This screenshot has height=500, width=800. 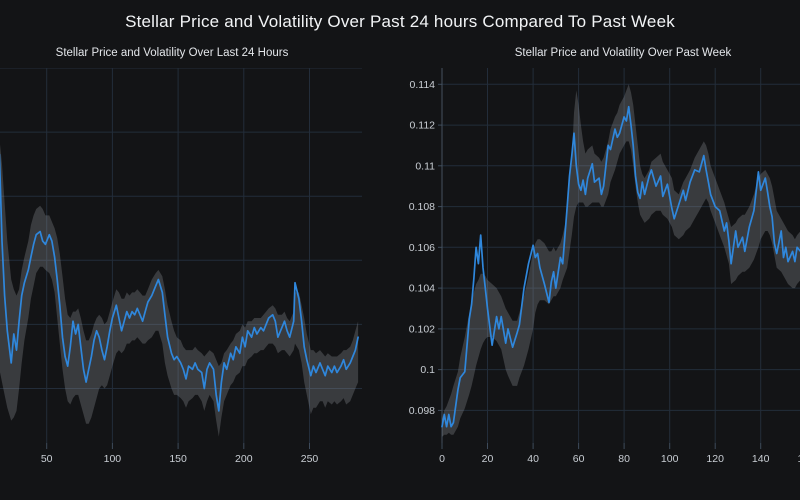 What do you see at coordinates (533, 459) in the screenshot?
I see `x-tick-label: 40` at bounding box center [533, 459].